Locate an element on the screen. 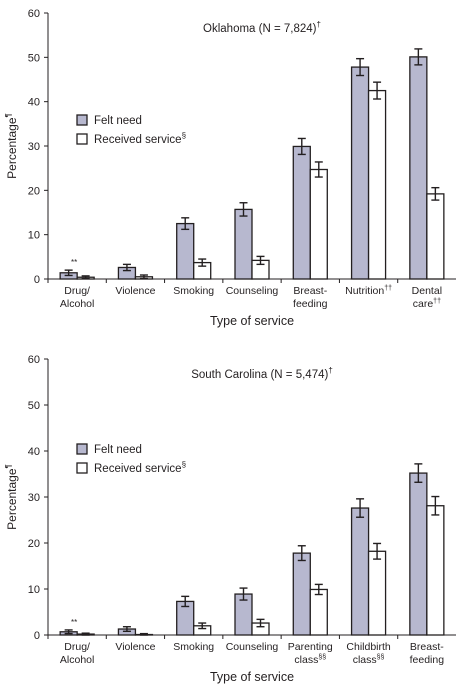 The image size is (468, 696). chart-title-main: Oklahoma (N = 7,824) is located at coordinates (260, 29).